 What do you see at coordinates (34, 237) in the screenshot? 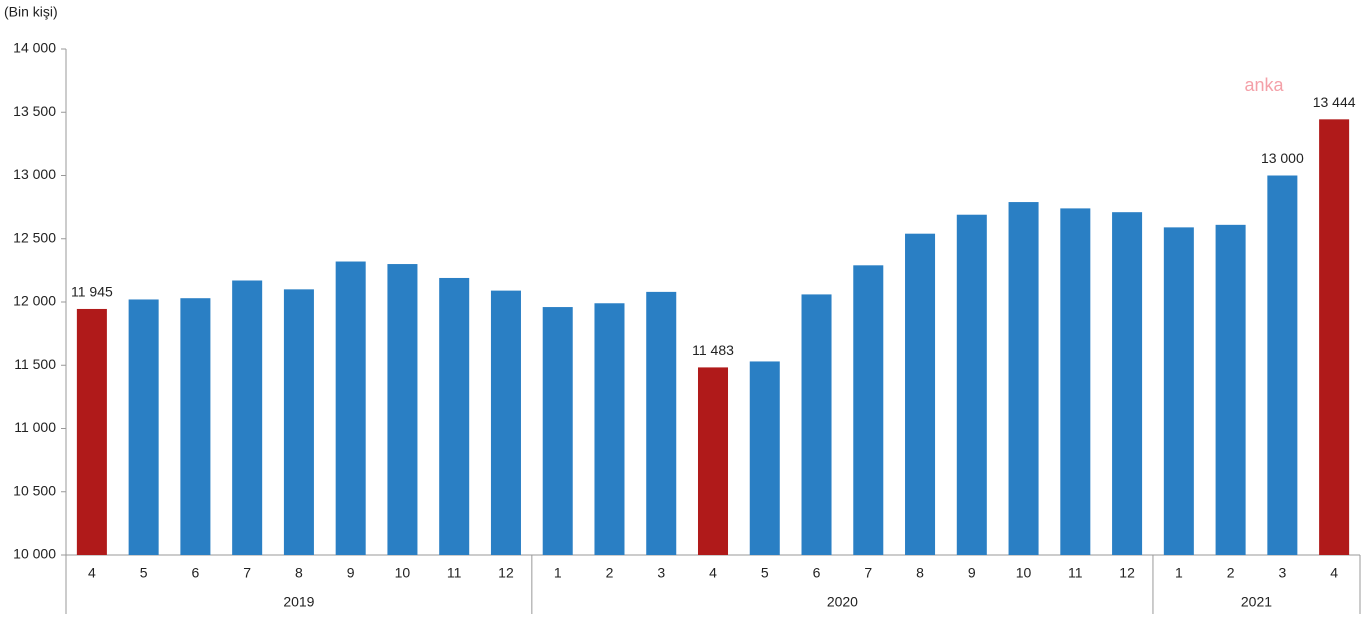
I see `y-tick-label: 12 500` at bounding box center [34, 237].